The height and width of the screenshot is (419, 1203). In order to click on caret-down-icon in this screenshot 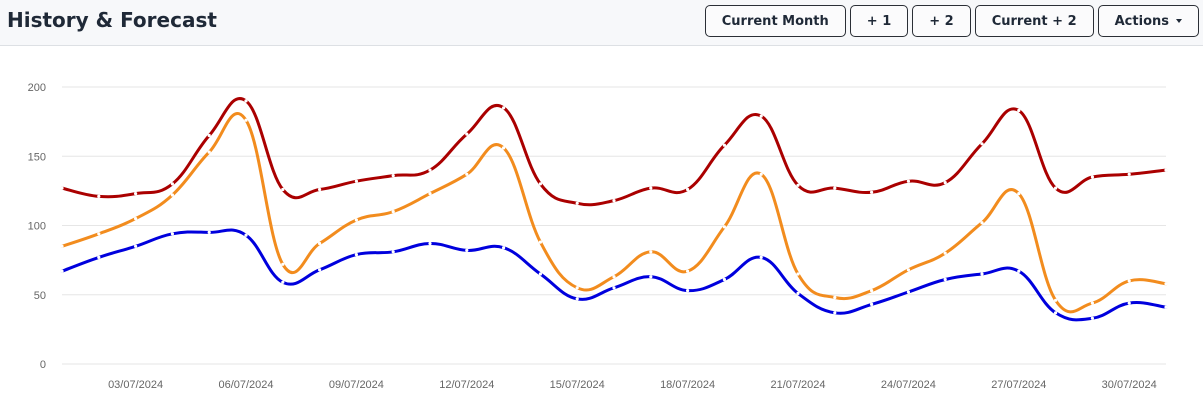, I will do `click(1179, 21)`.